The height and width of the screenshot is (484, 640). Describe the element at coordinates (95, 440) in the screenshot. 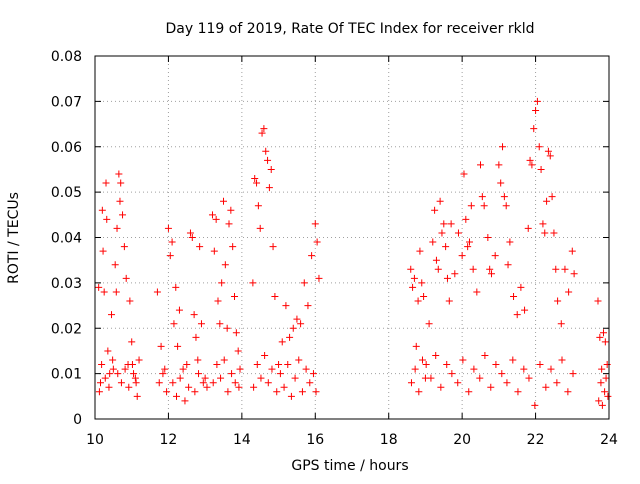

I see `x-tick-label: 10` at that location.